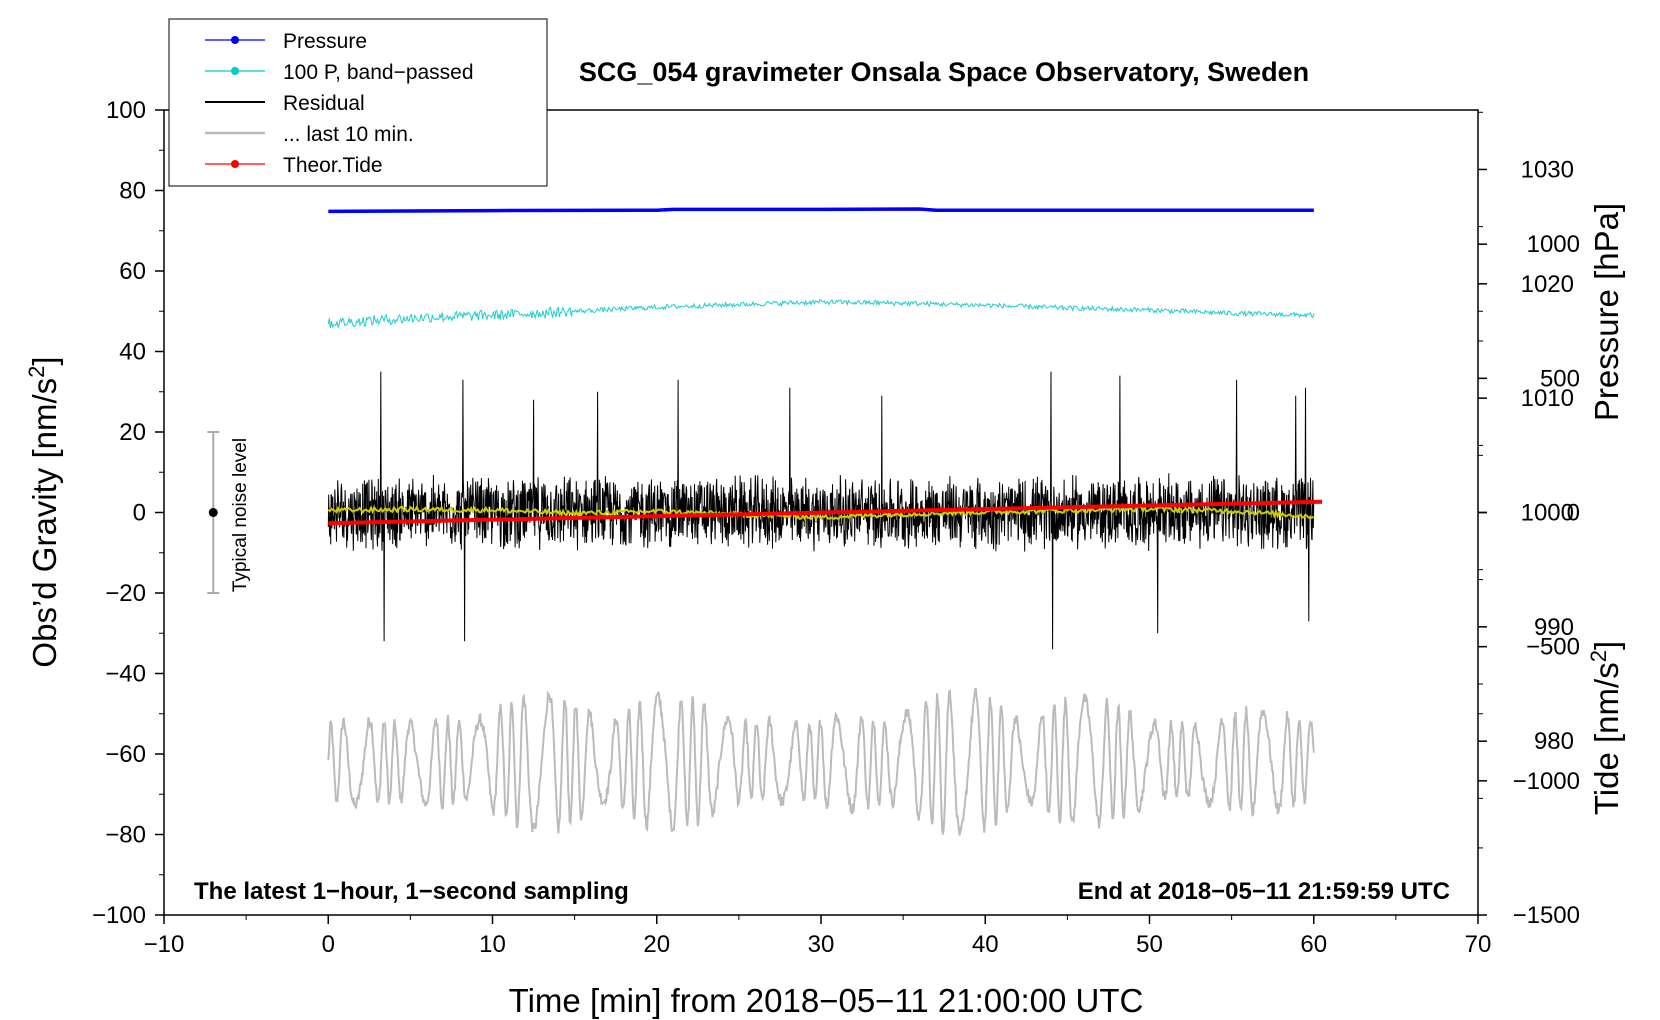 The height and width of the screenshot is (1020, 1660). Describe the element at coordinates (1546, 915) in the screenshot. I see `tide-tick-label: −1500` at that location.